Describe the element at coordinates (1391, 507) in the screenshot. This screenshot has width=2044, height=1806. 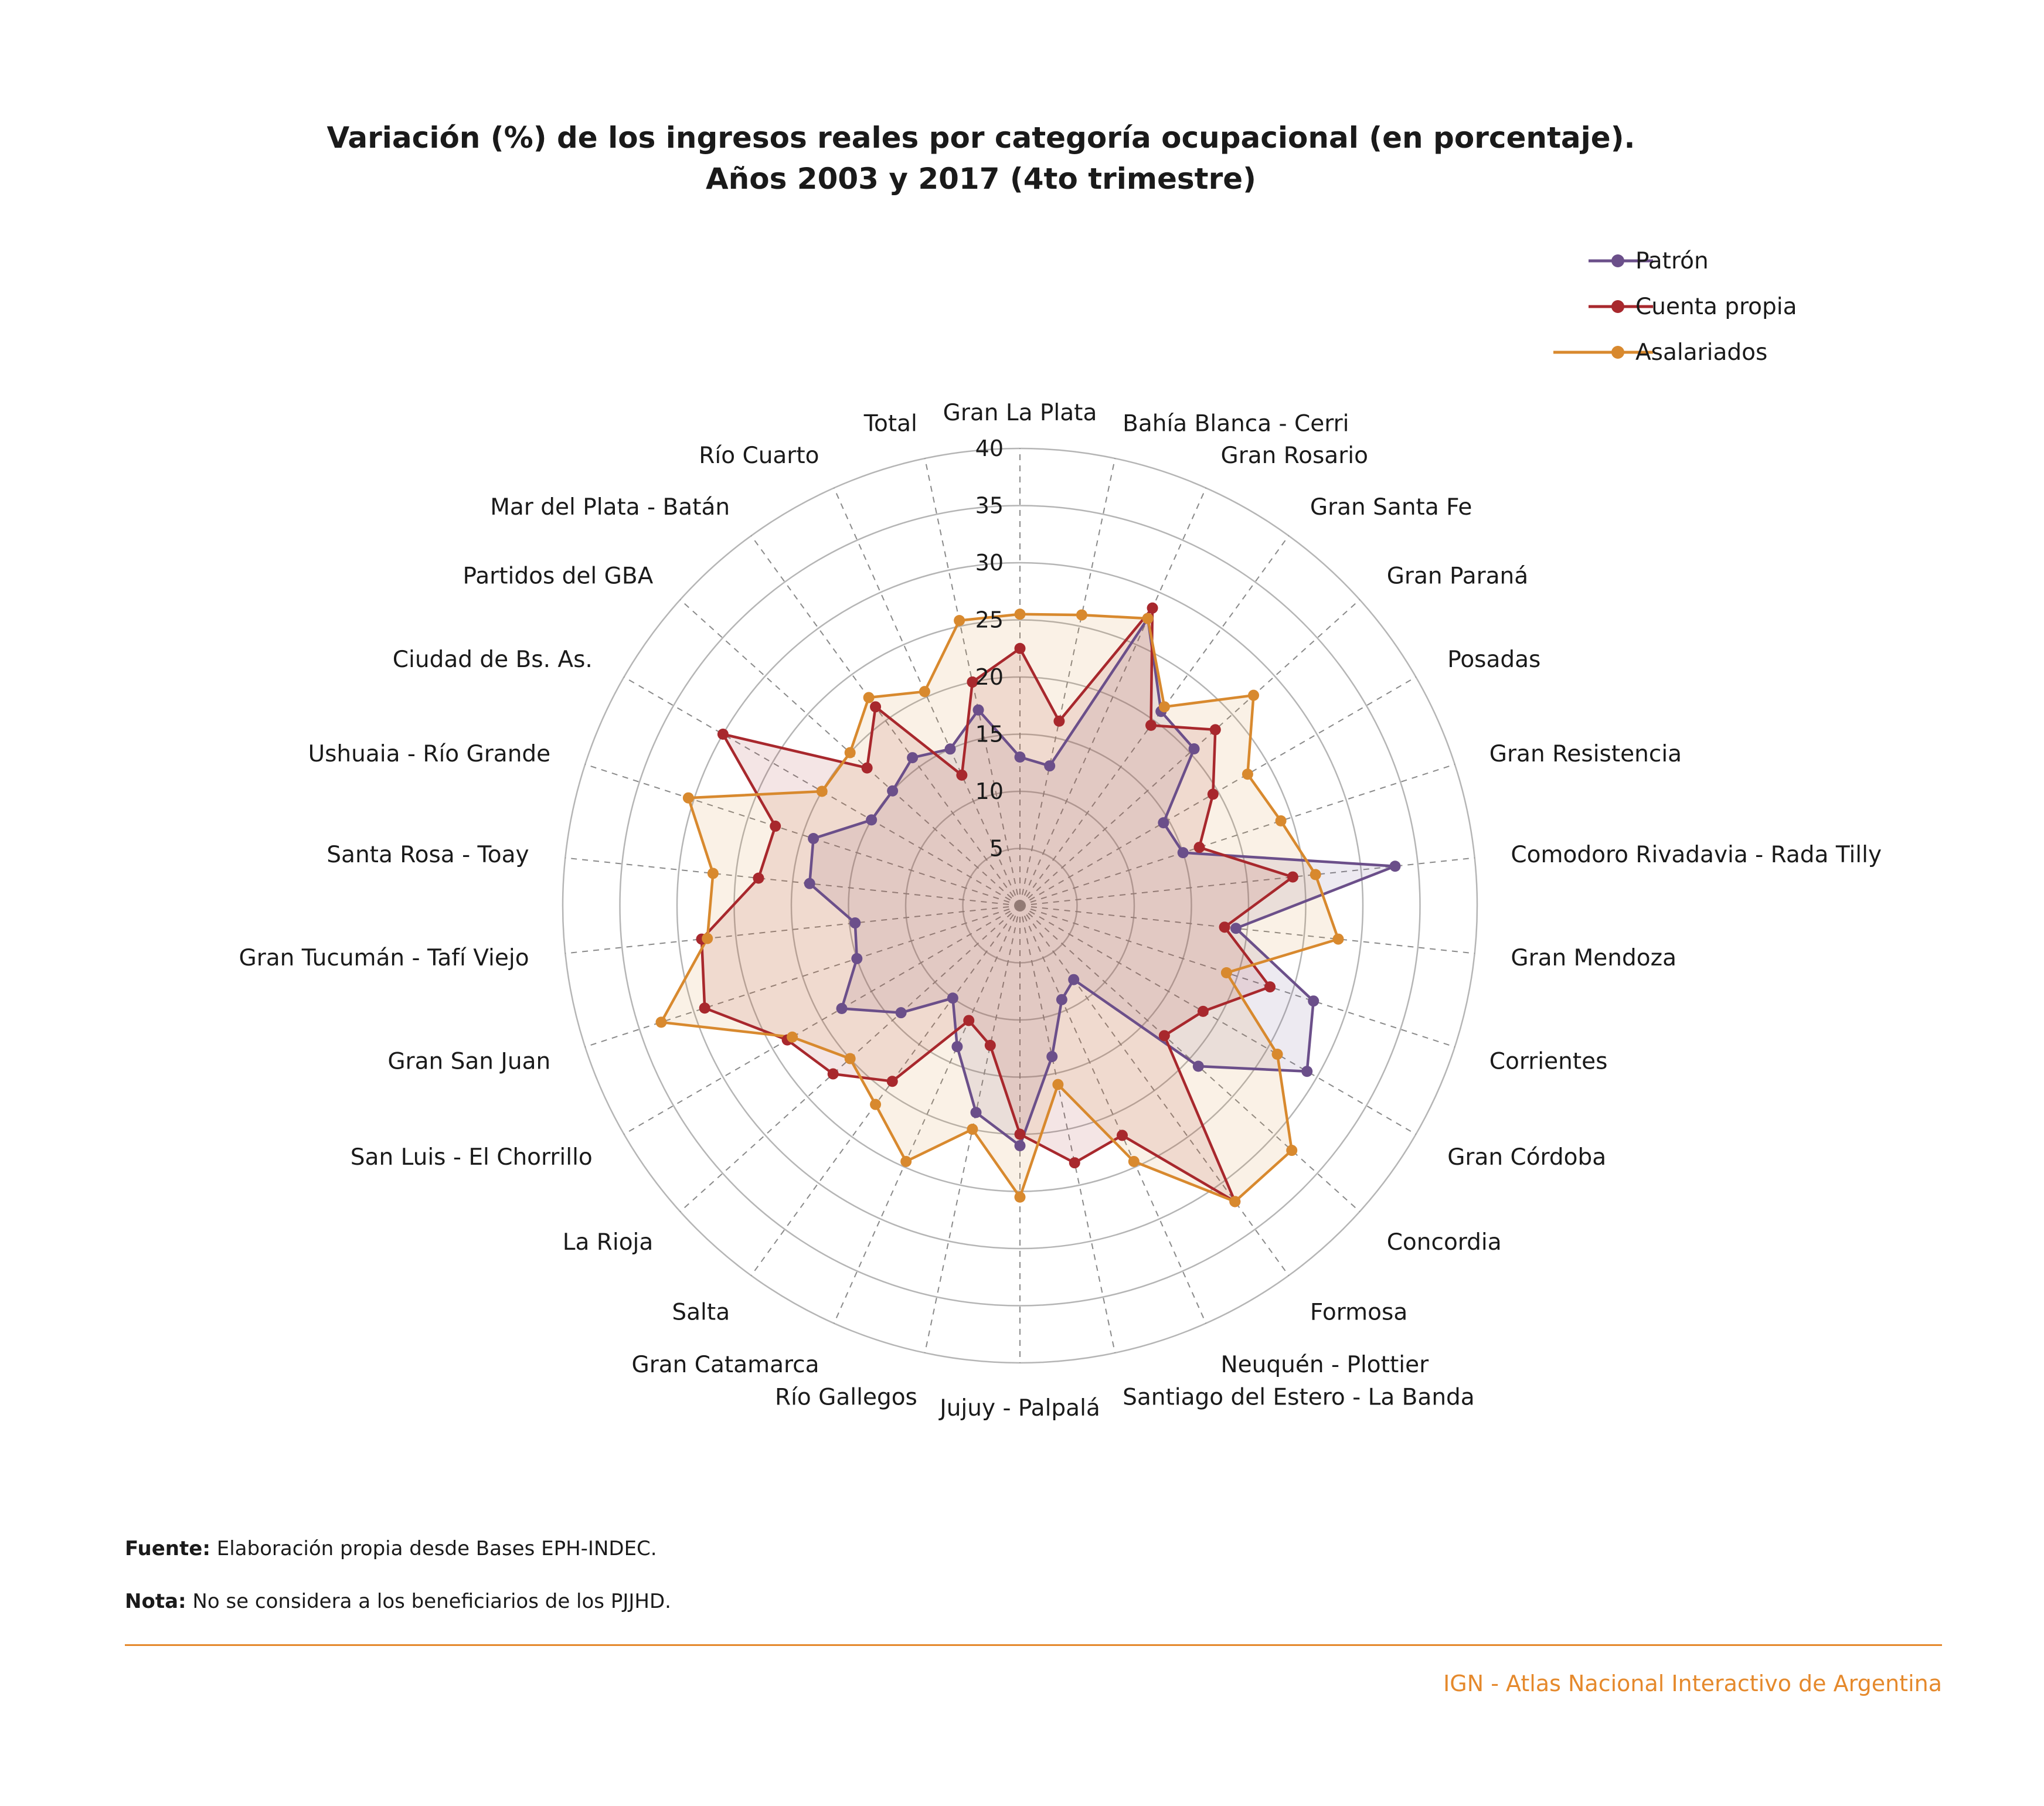
I see `category-label: Gran Santa Fe` at that location.